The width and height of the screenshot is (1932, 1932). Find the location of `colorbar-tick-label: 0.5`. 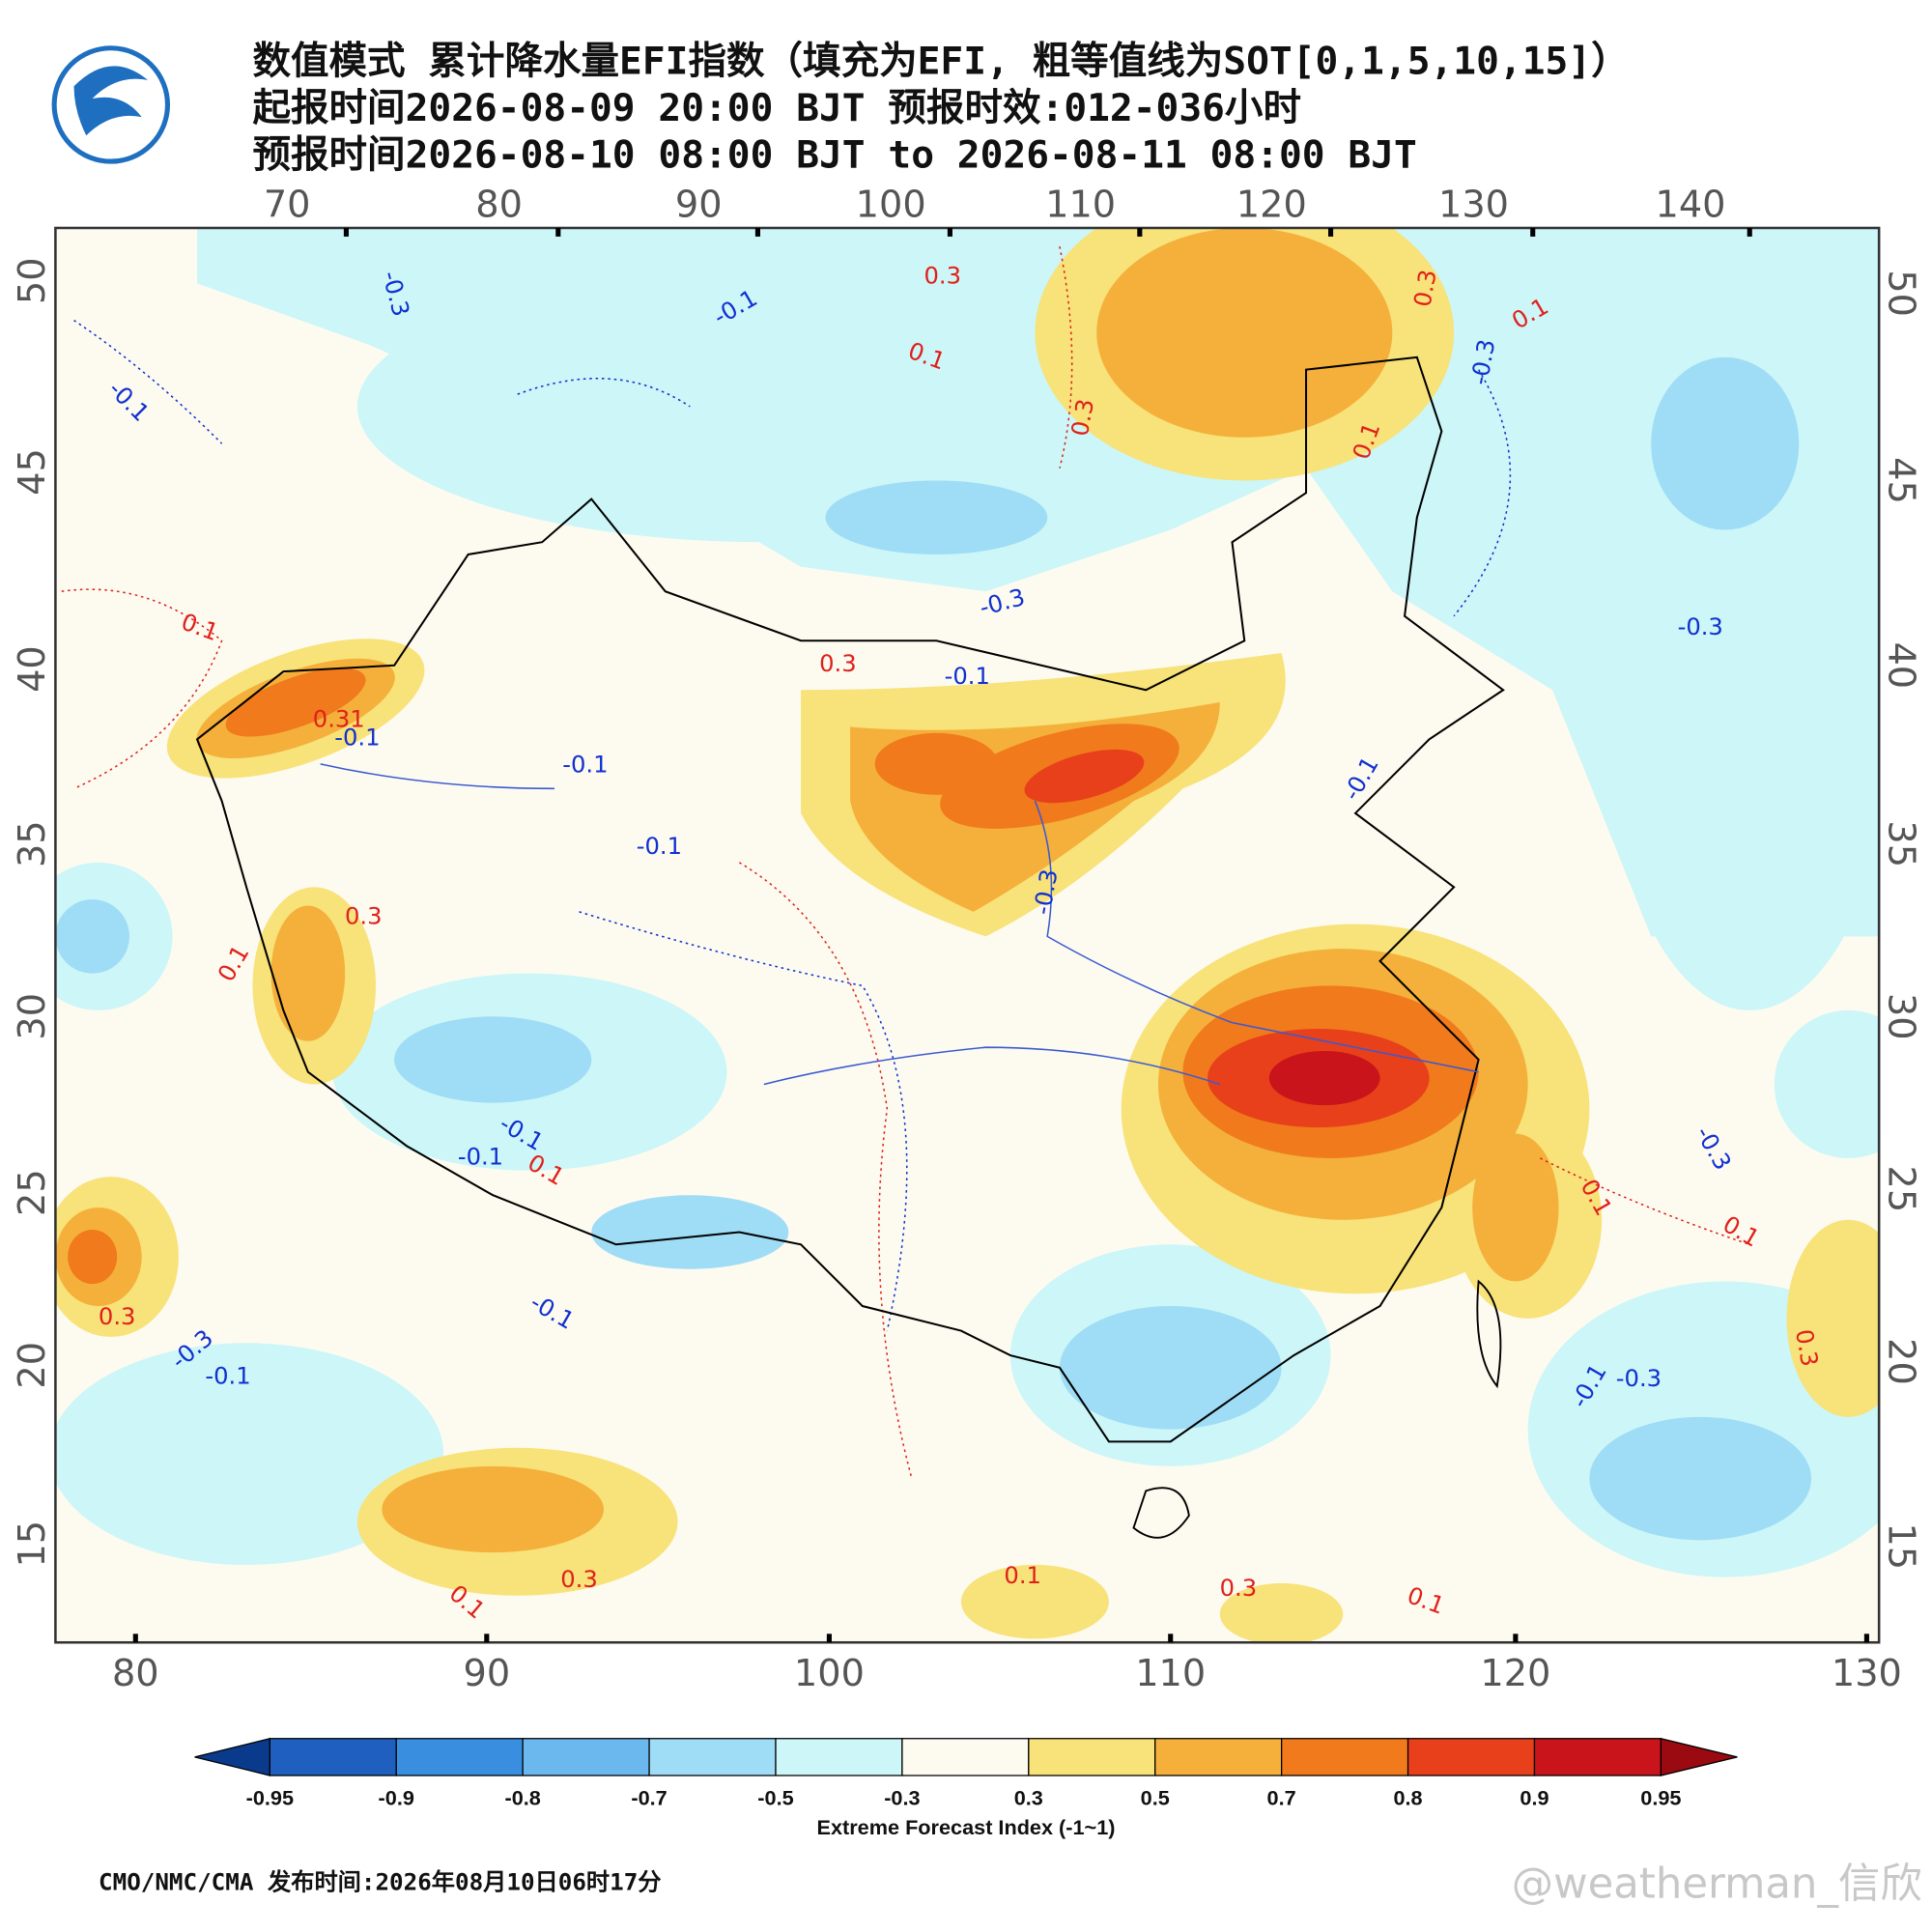

colorbar-tick-label: 0.5 is located at coordinates (1155, 1798).